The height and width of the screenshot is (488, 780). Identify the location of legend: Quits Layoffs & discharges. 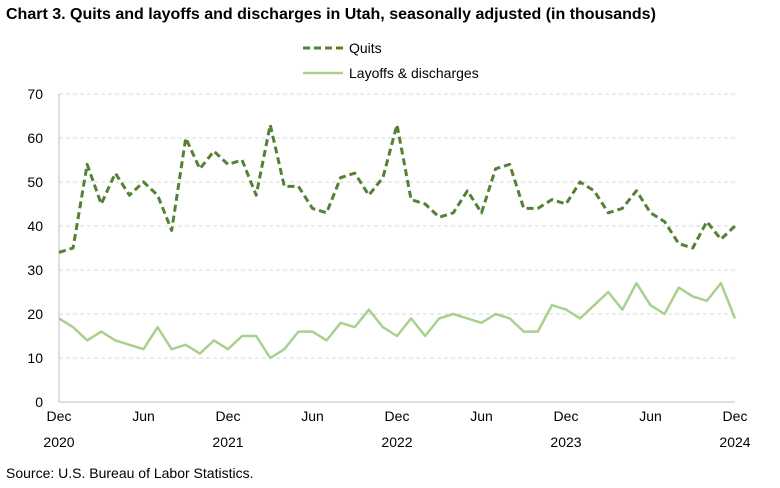
(391, 60).